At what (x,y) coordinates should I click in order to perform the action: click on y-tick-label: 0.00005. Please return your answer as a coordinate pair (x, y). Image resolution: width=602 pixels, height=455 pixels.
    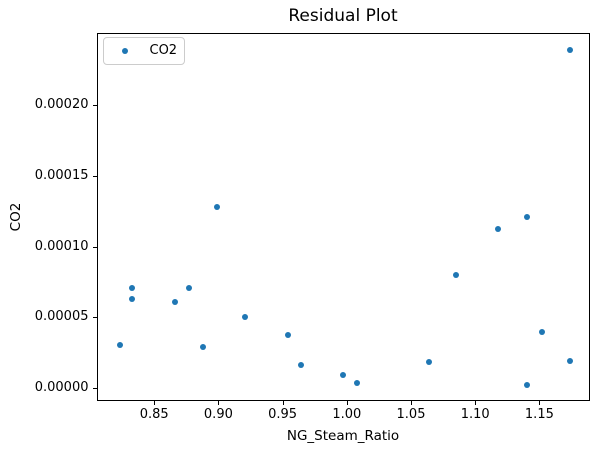
    Looking at the image, I should click on (61, 317).